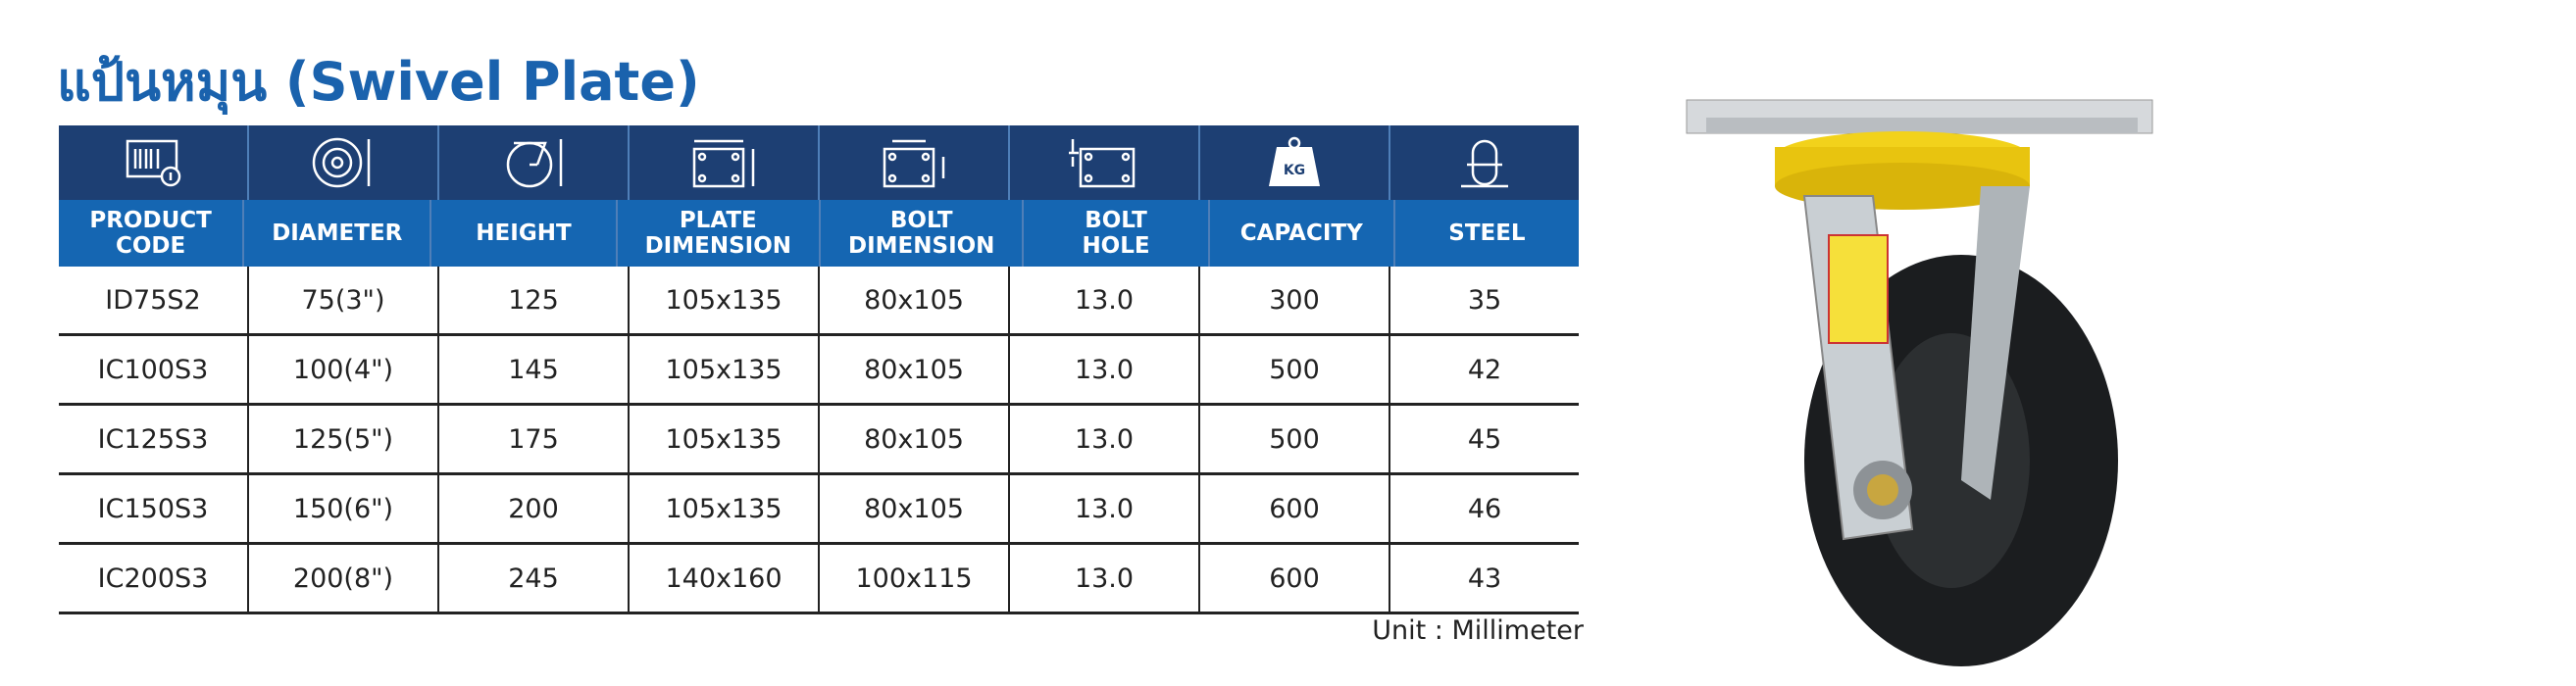  I want to click on table-row: IC125S3 125(5") 175 105x135 80x105 13.0 500 45, so click(819, 440).